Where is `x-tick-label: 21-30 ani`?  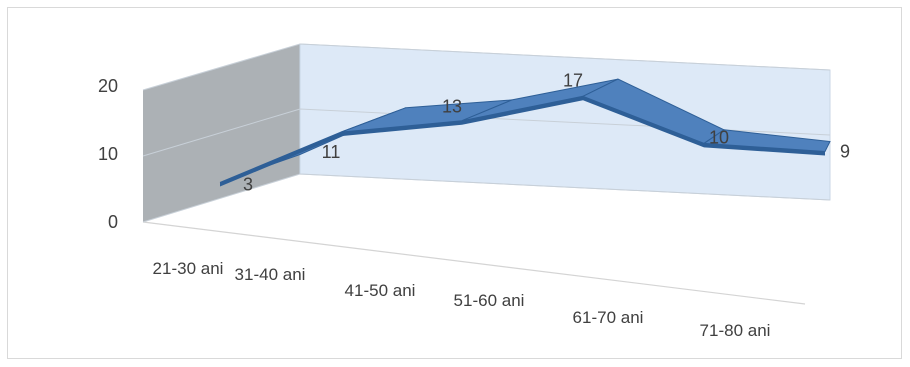
x-tick-label: 21-30 ani is located at coordinates (188, 268).